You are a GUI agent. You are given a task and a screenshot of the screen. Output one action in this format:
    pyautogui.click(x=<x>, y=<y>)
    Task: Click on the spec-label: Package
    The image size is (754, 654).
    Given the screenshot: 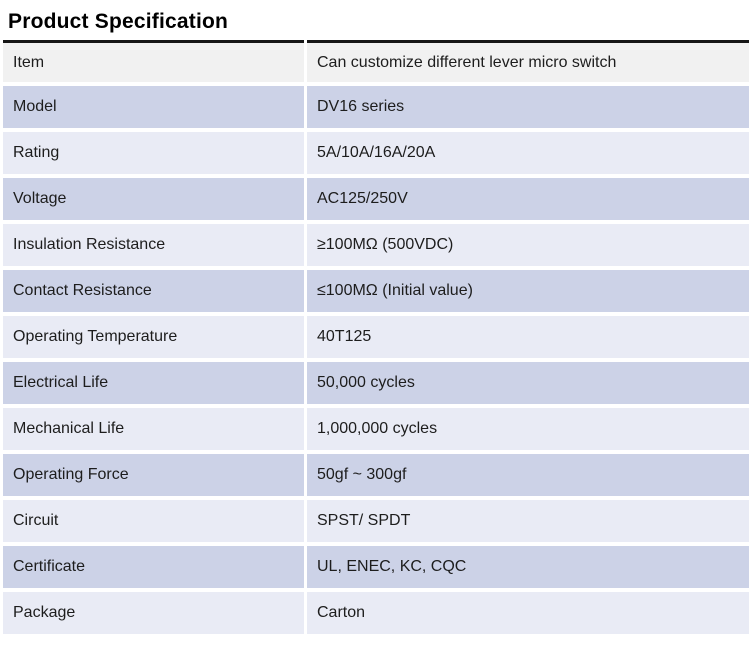 What is the action you would take?
    pyautogui.click(x=153, y=613)
    